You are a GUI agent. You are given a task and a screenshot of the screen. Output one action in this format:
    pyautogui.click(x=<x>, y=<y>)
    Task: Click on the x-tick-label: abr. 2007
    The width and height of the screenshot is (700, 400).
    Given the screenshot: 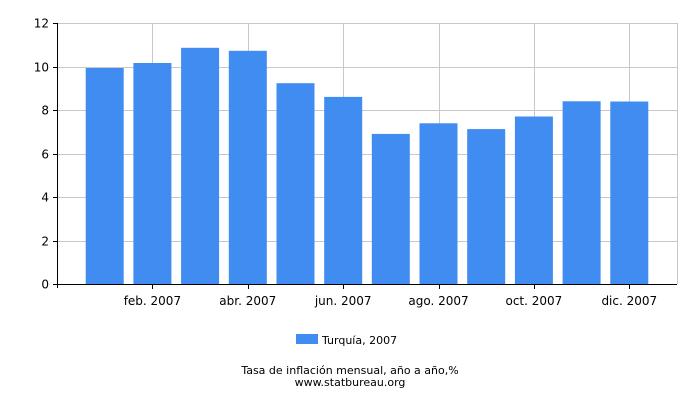 What is the action you would take?
    pyautogui.click(x=247, y=301)
    